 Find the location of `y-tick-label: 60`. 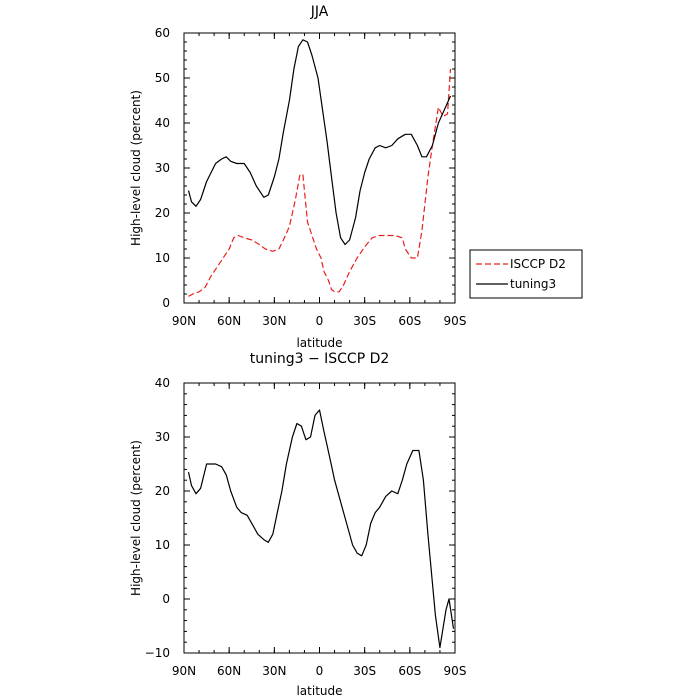

y-tick-label: 60 is located at coordinates (162, 33).